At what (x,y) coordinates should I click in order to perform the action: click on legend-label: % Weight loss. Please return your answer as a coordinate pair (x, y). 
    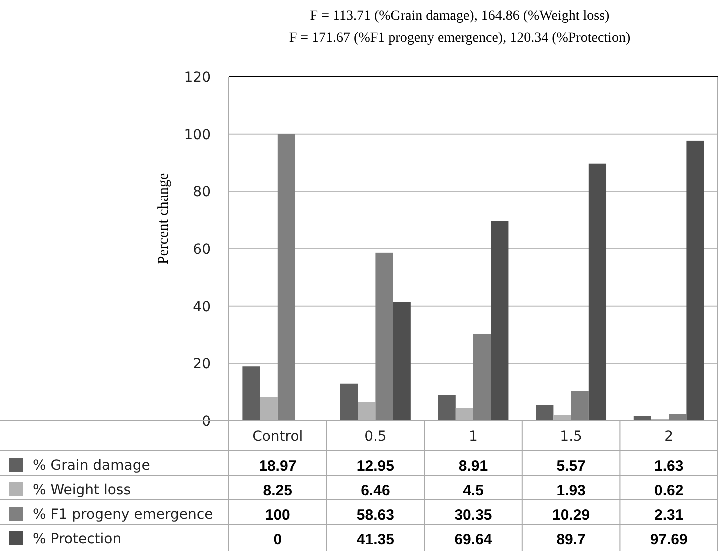
    Looking at the image, I should click on (82, 490).